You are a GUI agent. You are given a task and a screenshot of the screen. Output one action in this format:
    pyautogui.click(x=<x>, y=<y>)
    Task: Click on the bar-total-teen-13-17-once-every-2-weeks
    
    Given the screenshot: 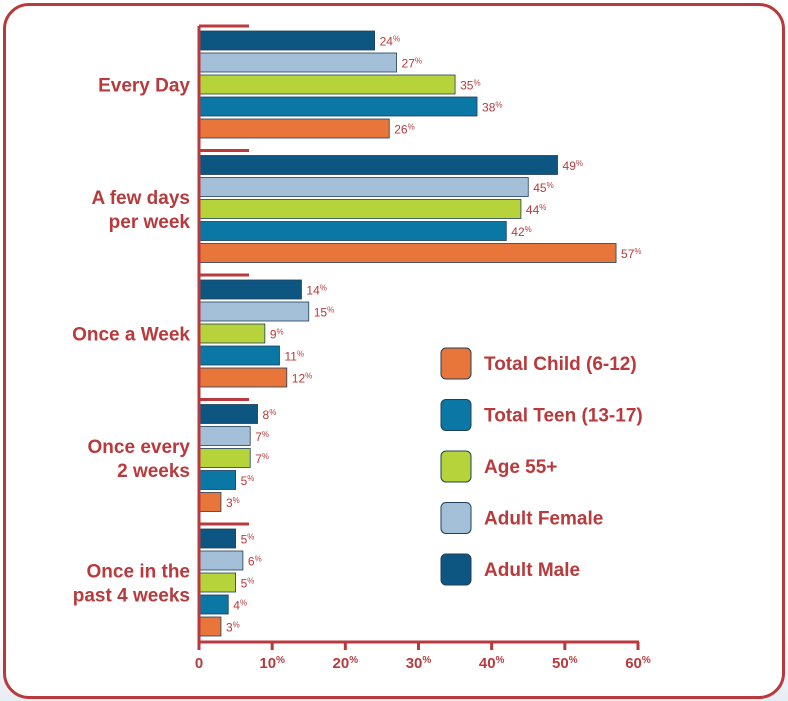 What is the action you would take?
    pyautogui.click(x=217, y=480)
    